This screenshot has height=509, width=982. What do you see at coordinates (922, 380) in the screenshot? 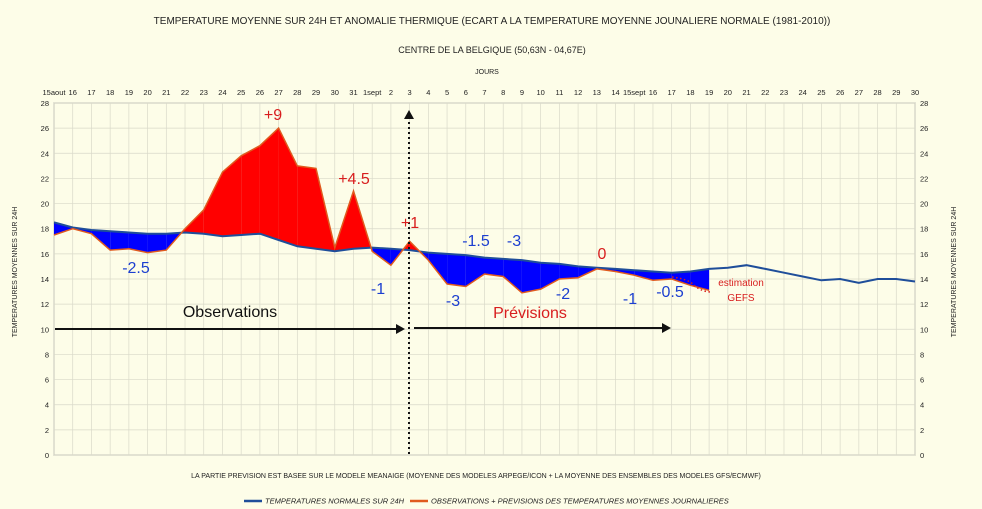
I see `y-tick-label-right: 6` at bounding box center [922, 380].